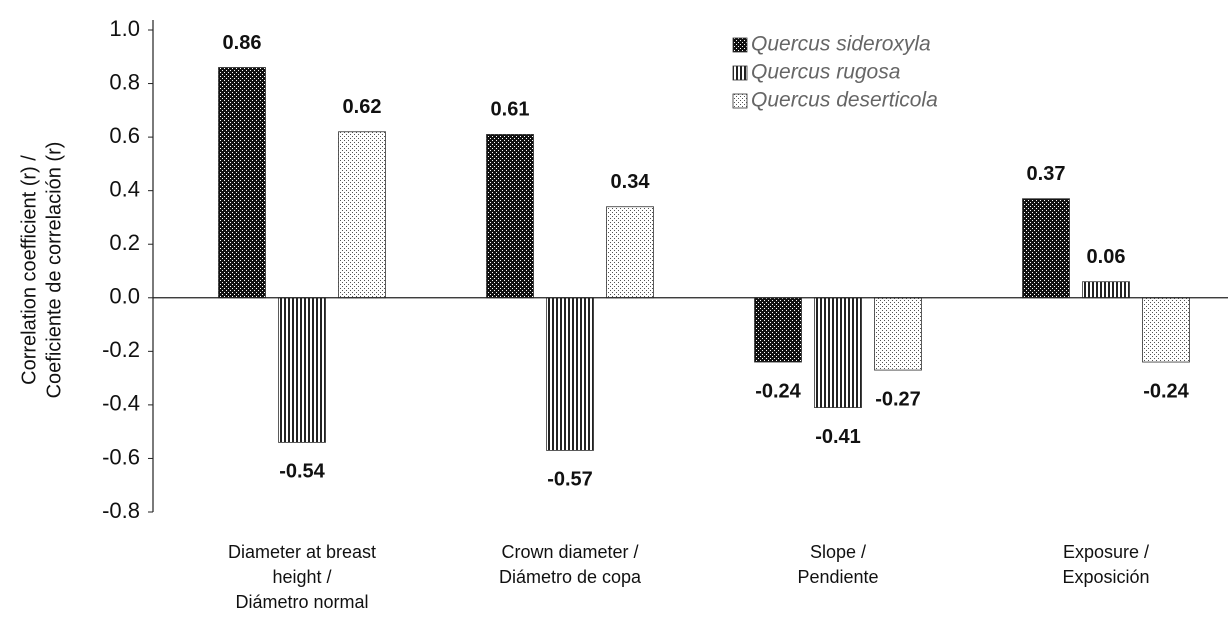 This screenshot has width=1228, height=625. I want to click on data-label: -0.57, so click(570, 480).